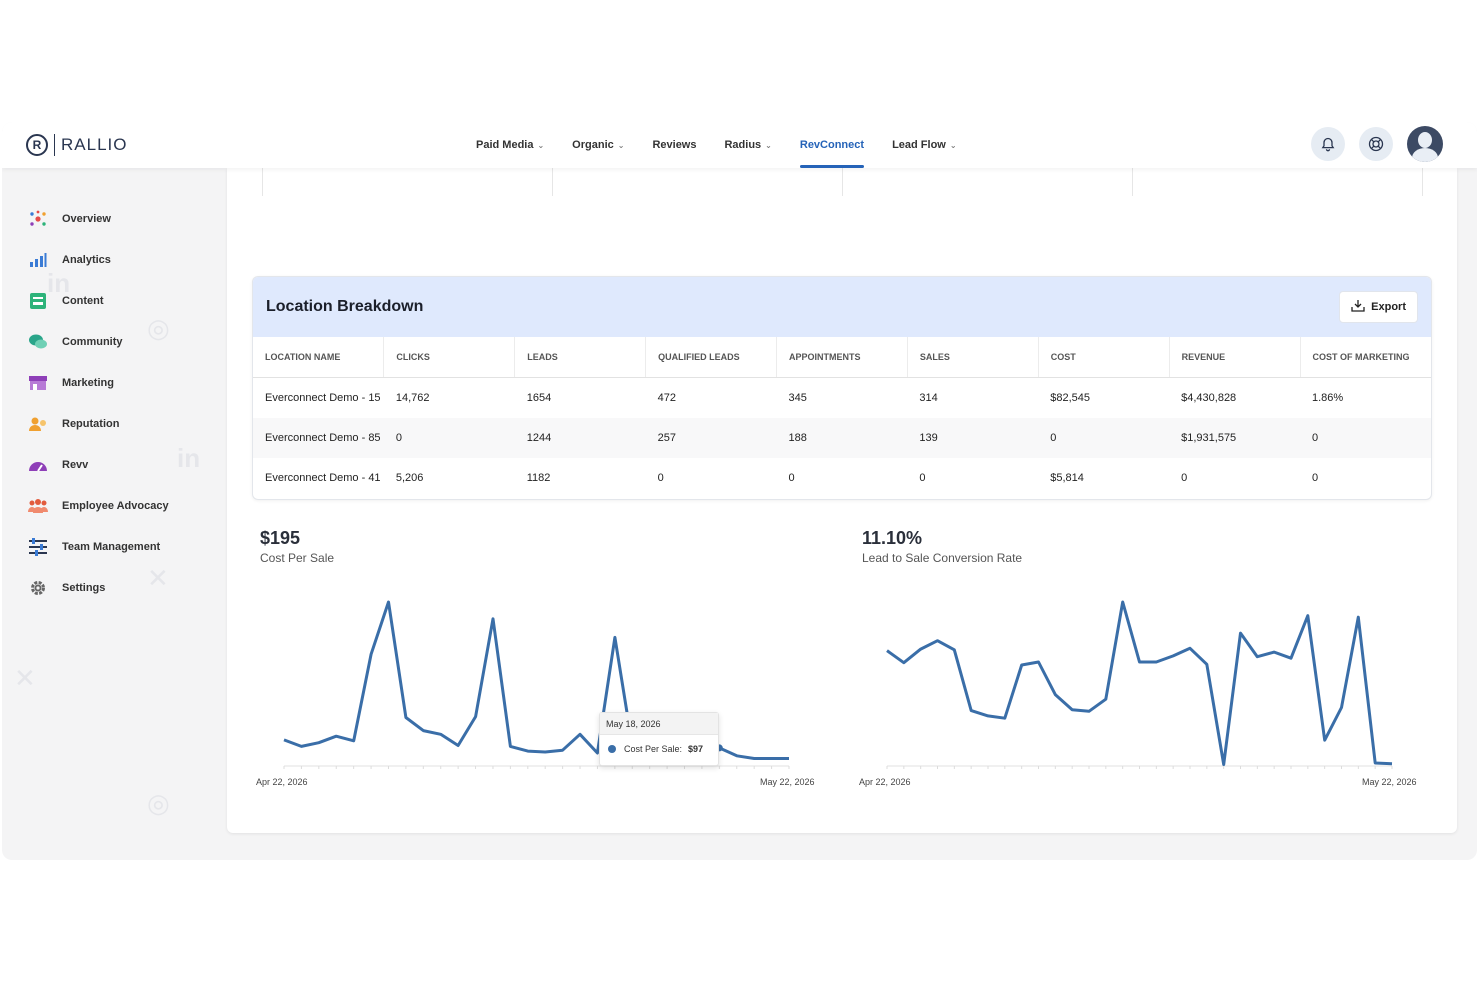  Describe the element at coordinates (942, 558) in the screenshot. I see `metric-label: Lead to Sale Conversion Rate` at that location.